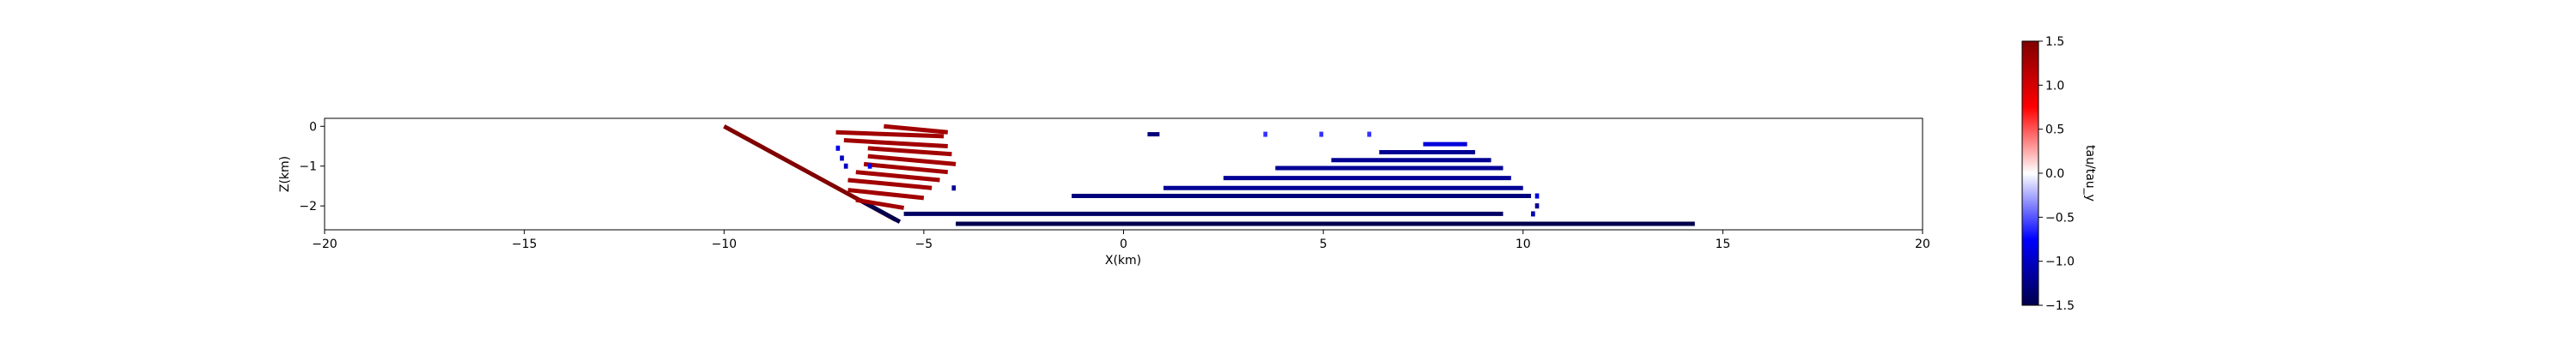 This screenshot has width=2576, height=343. Describe the element at coordinates (2060, 218) in the screenshot. I see `colorbar-tick-label: −0.5` at that location.